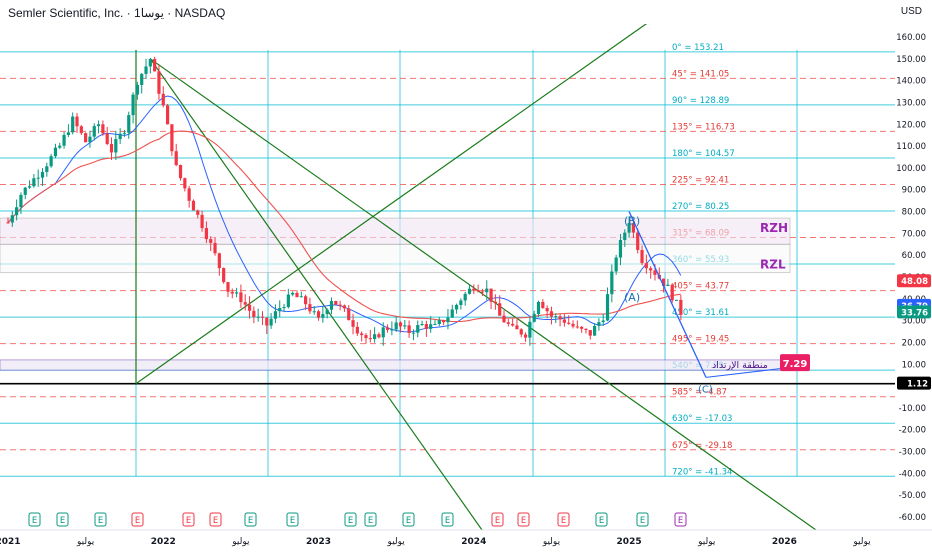 The image size is (932, 554). I want to click on x-tick-label: 2026, so click(784, 542).